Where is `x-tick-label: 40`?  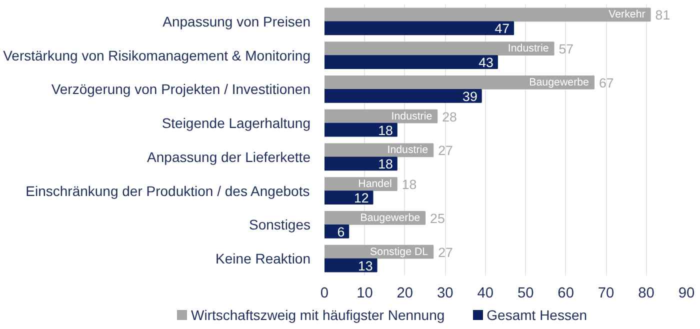 x-tick-label: 40 is located at coordinates (485, 294).